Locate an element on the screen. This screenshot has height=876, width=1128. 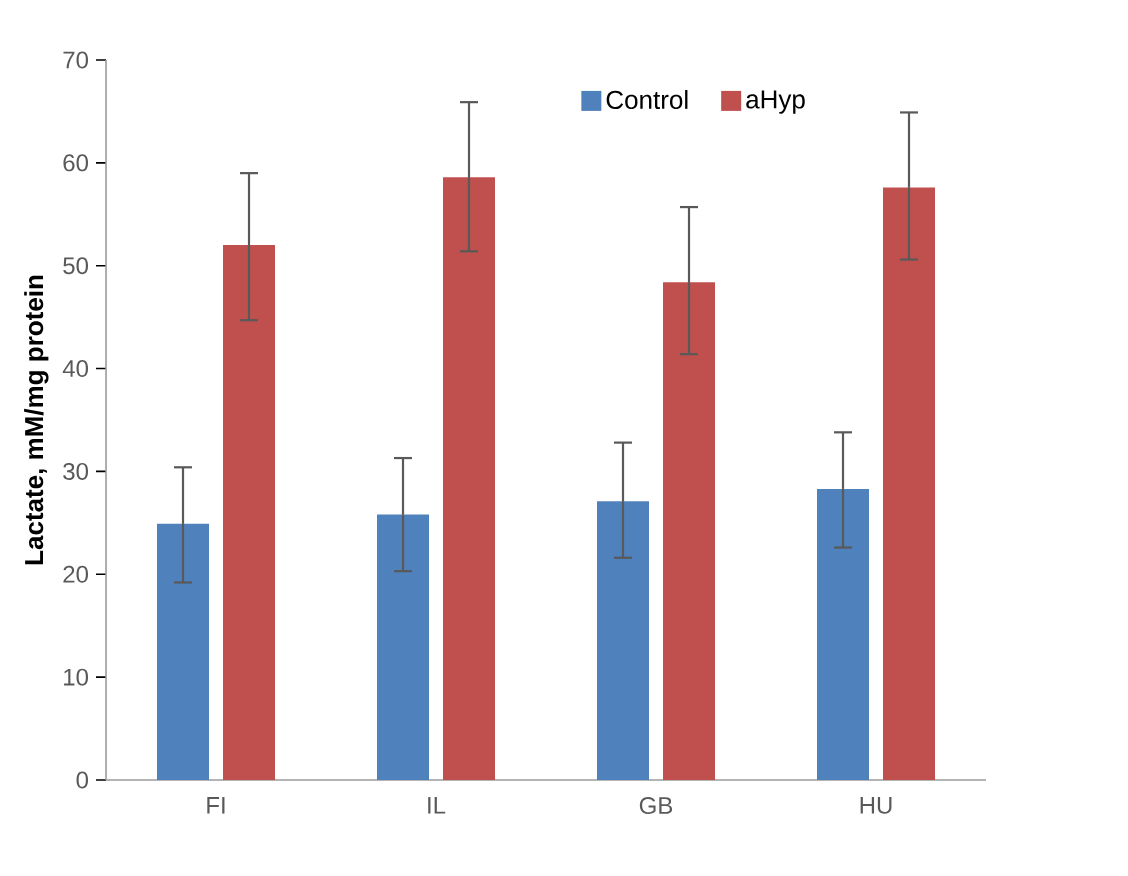
x-tick-label: IL is located at coordinates (437, 805).